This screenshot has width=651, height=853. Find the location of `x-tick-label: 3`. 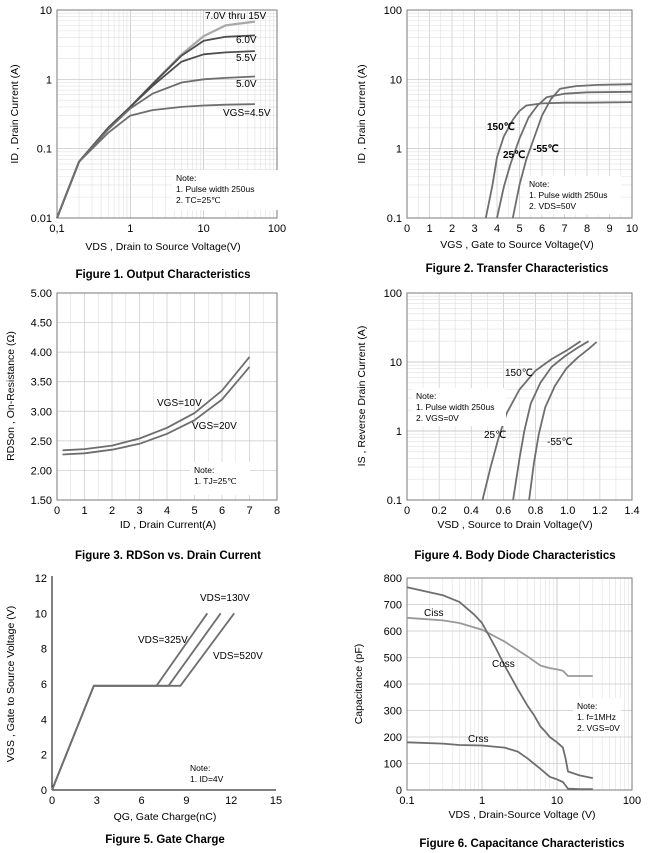

x-tick-label: 3 is located at coordinates (474, 229).